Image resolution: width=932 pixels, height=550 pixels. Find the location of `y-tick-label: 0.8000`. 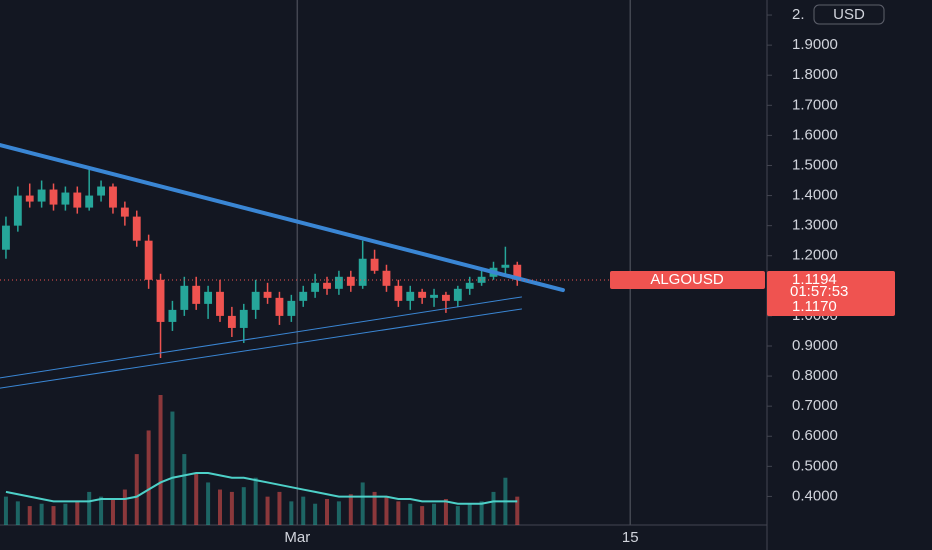

y-tick-label: 0.8000 is located at coordinates (815, 375).